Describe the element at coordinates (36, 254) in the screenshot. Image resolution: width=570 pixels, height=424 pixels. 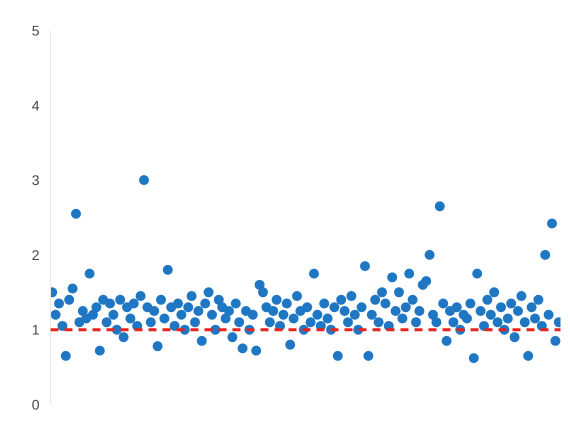
I see `y-tick-label: 2` at that location.